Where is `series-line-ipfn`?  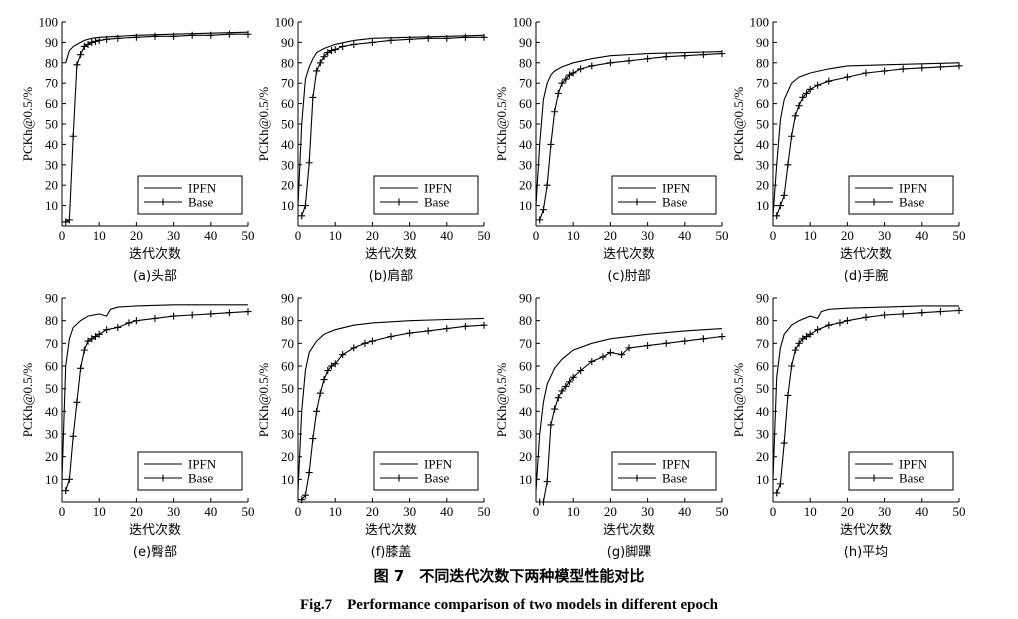
series-line-ipfn is located at coordinates (629, 409).